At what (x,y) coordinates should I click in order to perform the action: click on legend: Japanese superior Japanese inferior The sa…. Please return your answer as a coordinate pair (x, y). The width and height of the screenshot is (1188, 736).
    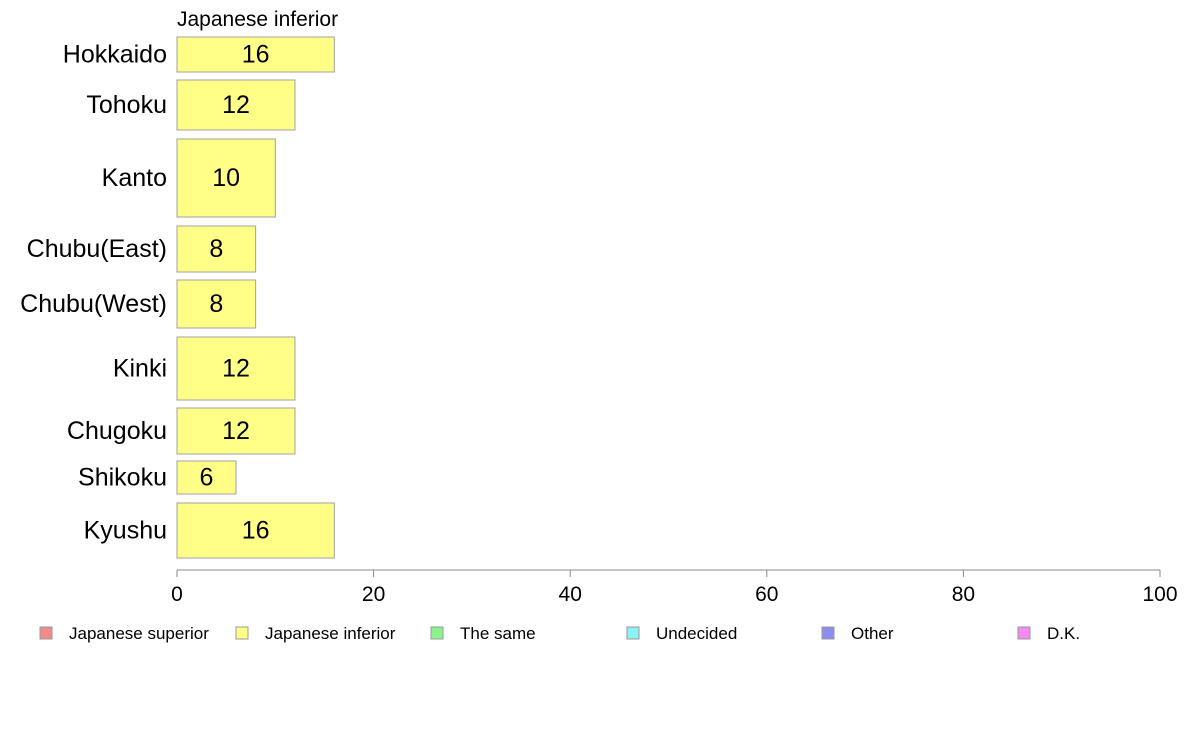
    Looking at the image, I should click on (559, 633).